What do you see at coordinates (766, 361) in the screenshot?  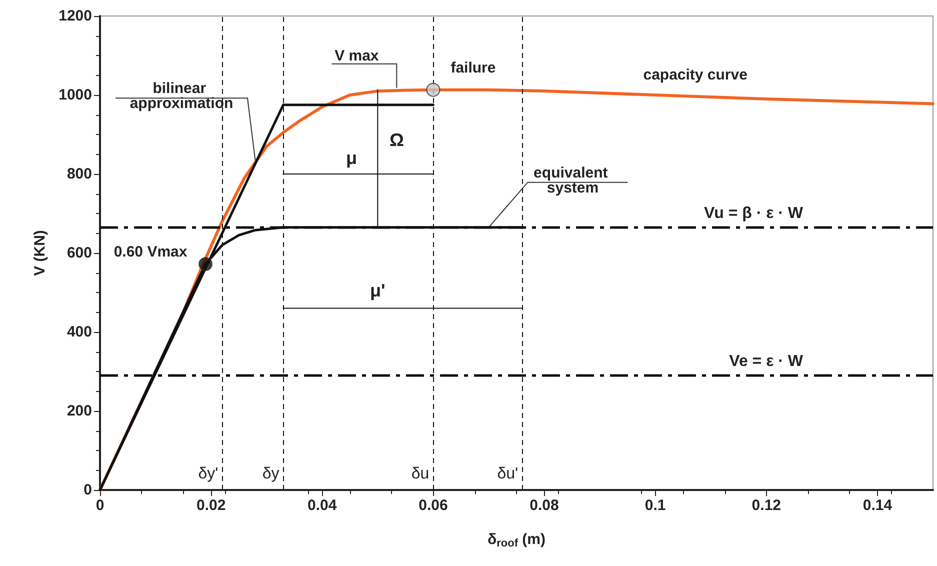 I see `ref-line-label: Ve = ε · W` at bounding box center [766, 361].